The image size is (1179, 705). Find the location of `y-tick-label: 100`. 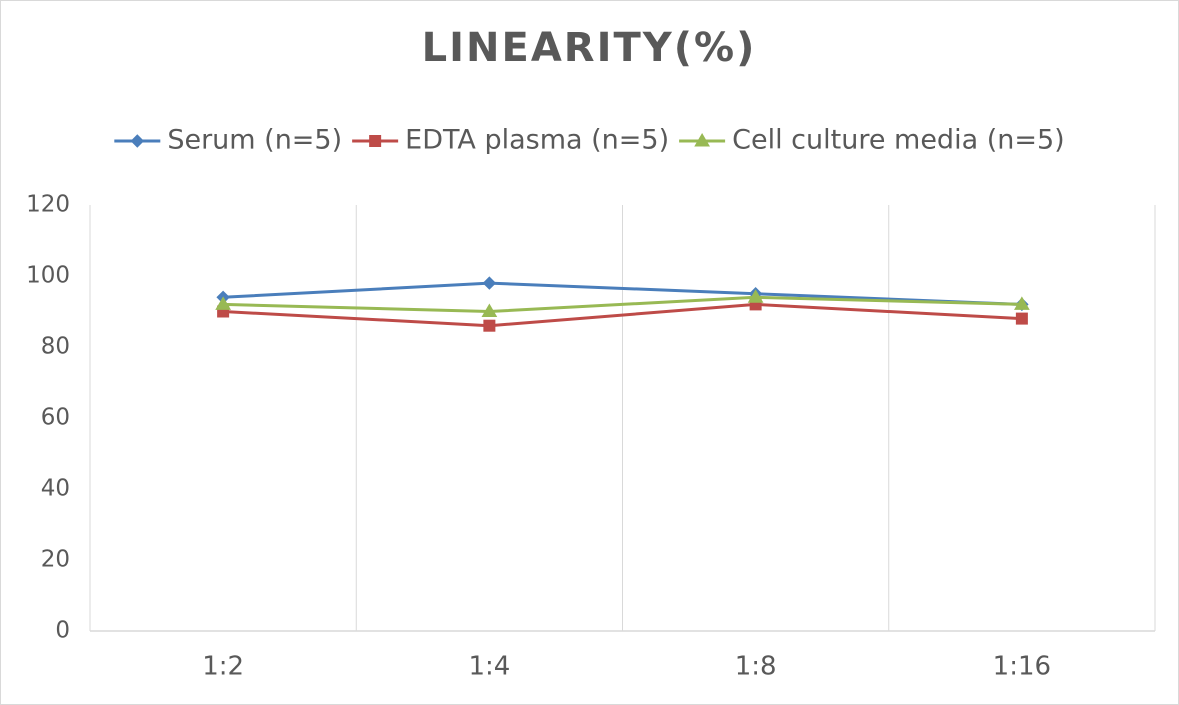

y-tick-label: 100 is located at coordinates (48, 276).